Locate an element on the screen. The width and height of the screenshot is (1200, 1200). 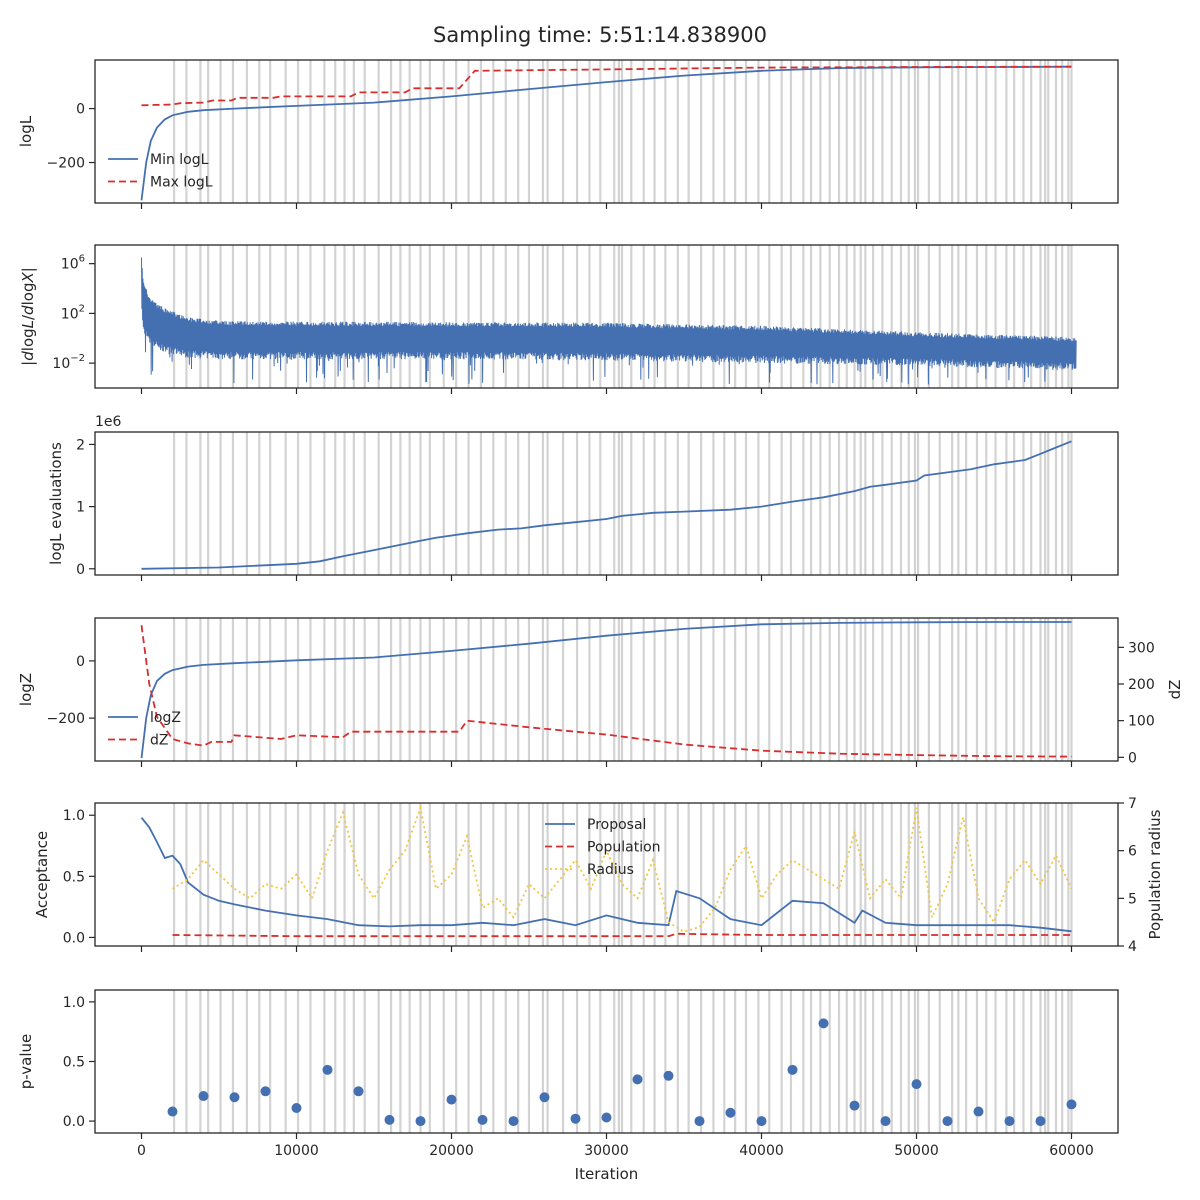
y-tick-label: 10−2 is located at coordinates (68, 362).